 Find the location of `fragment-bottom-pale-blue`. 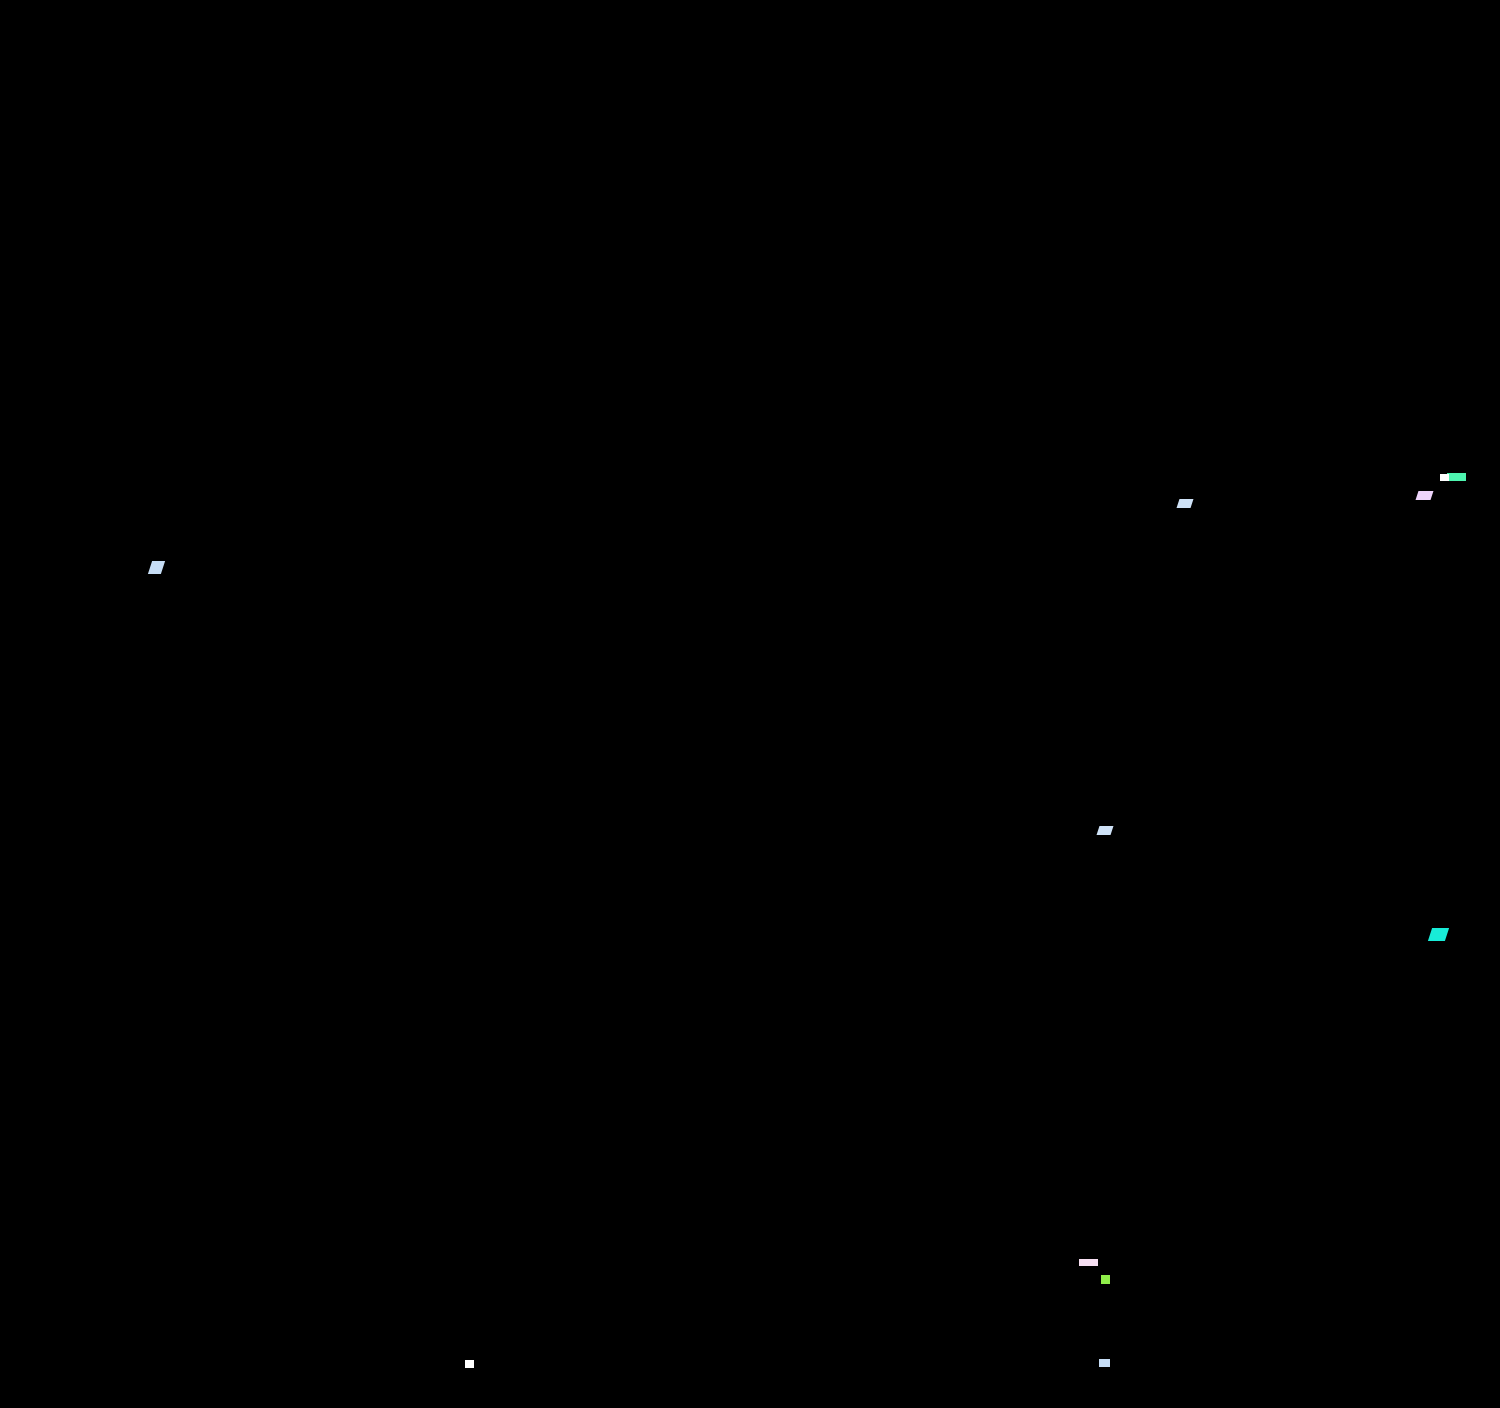

fragment-bottom-pale-blue is located at coordinates (1104, 1363).